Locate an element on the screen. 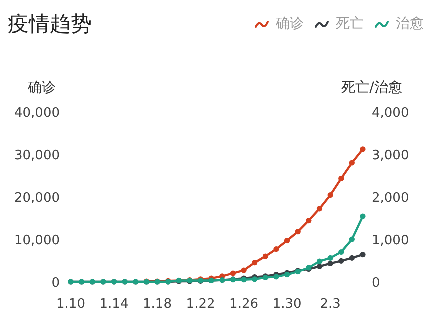 Image resolution: width=432 pixels, height=327 pixels. y2-tick-label: 4,000 is located at coordinates (391, 113).